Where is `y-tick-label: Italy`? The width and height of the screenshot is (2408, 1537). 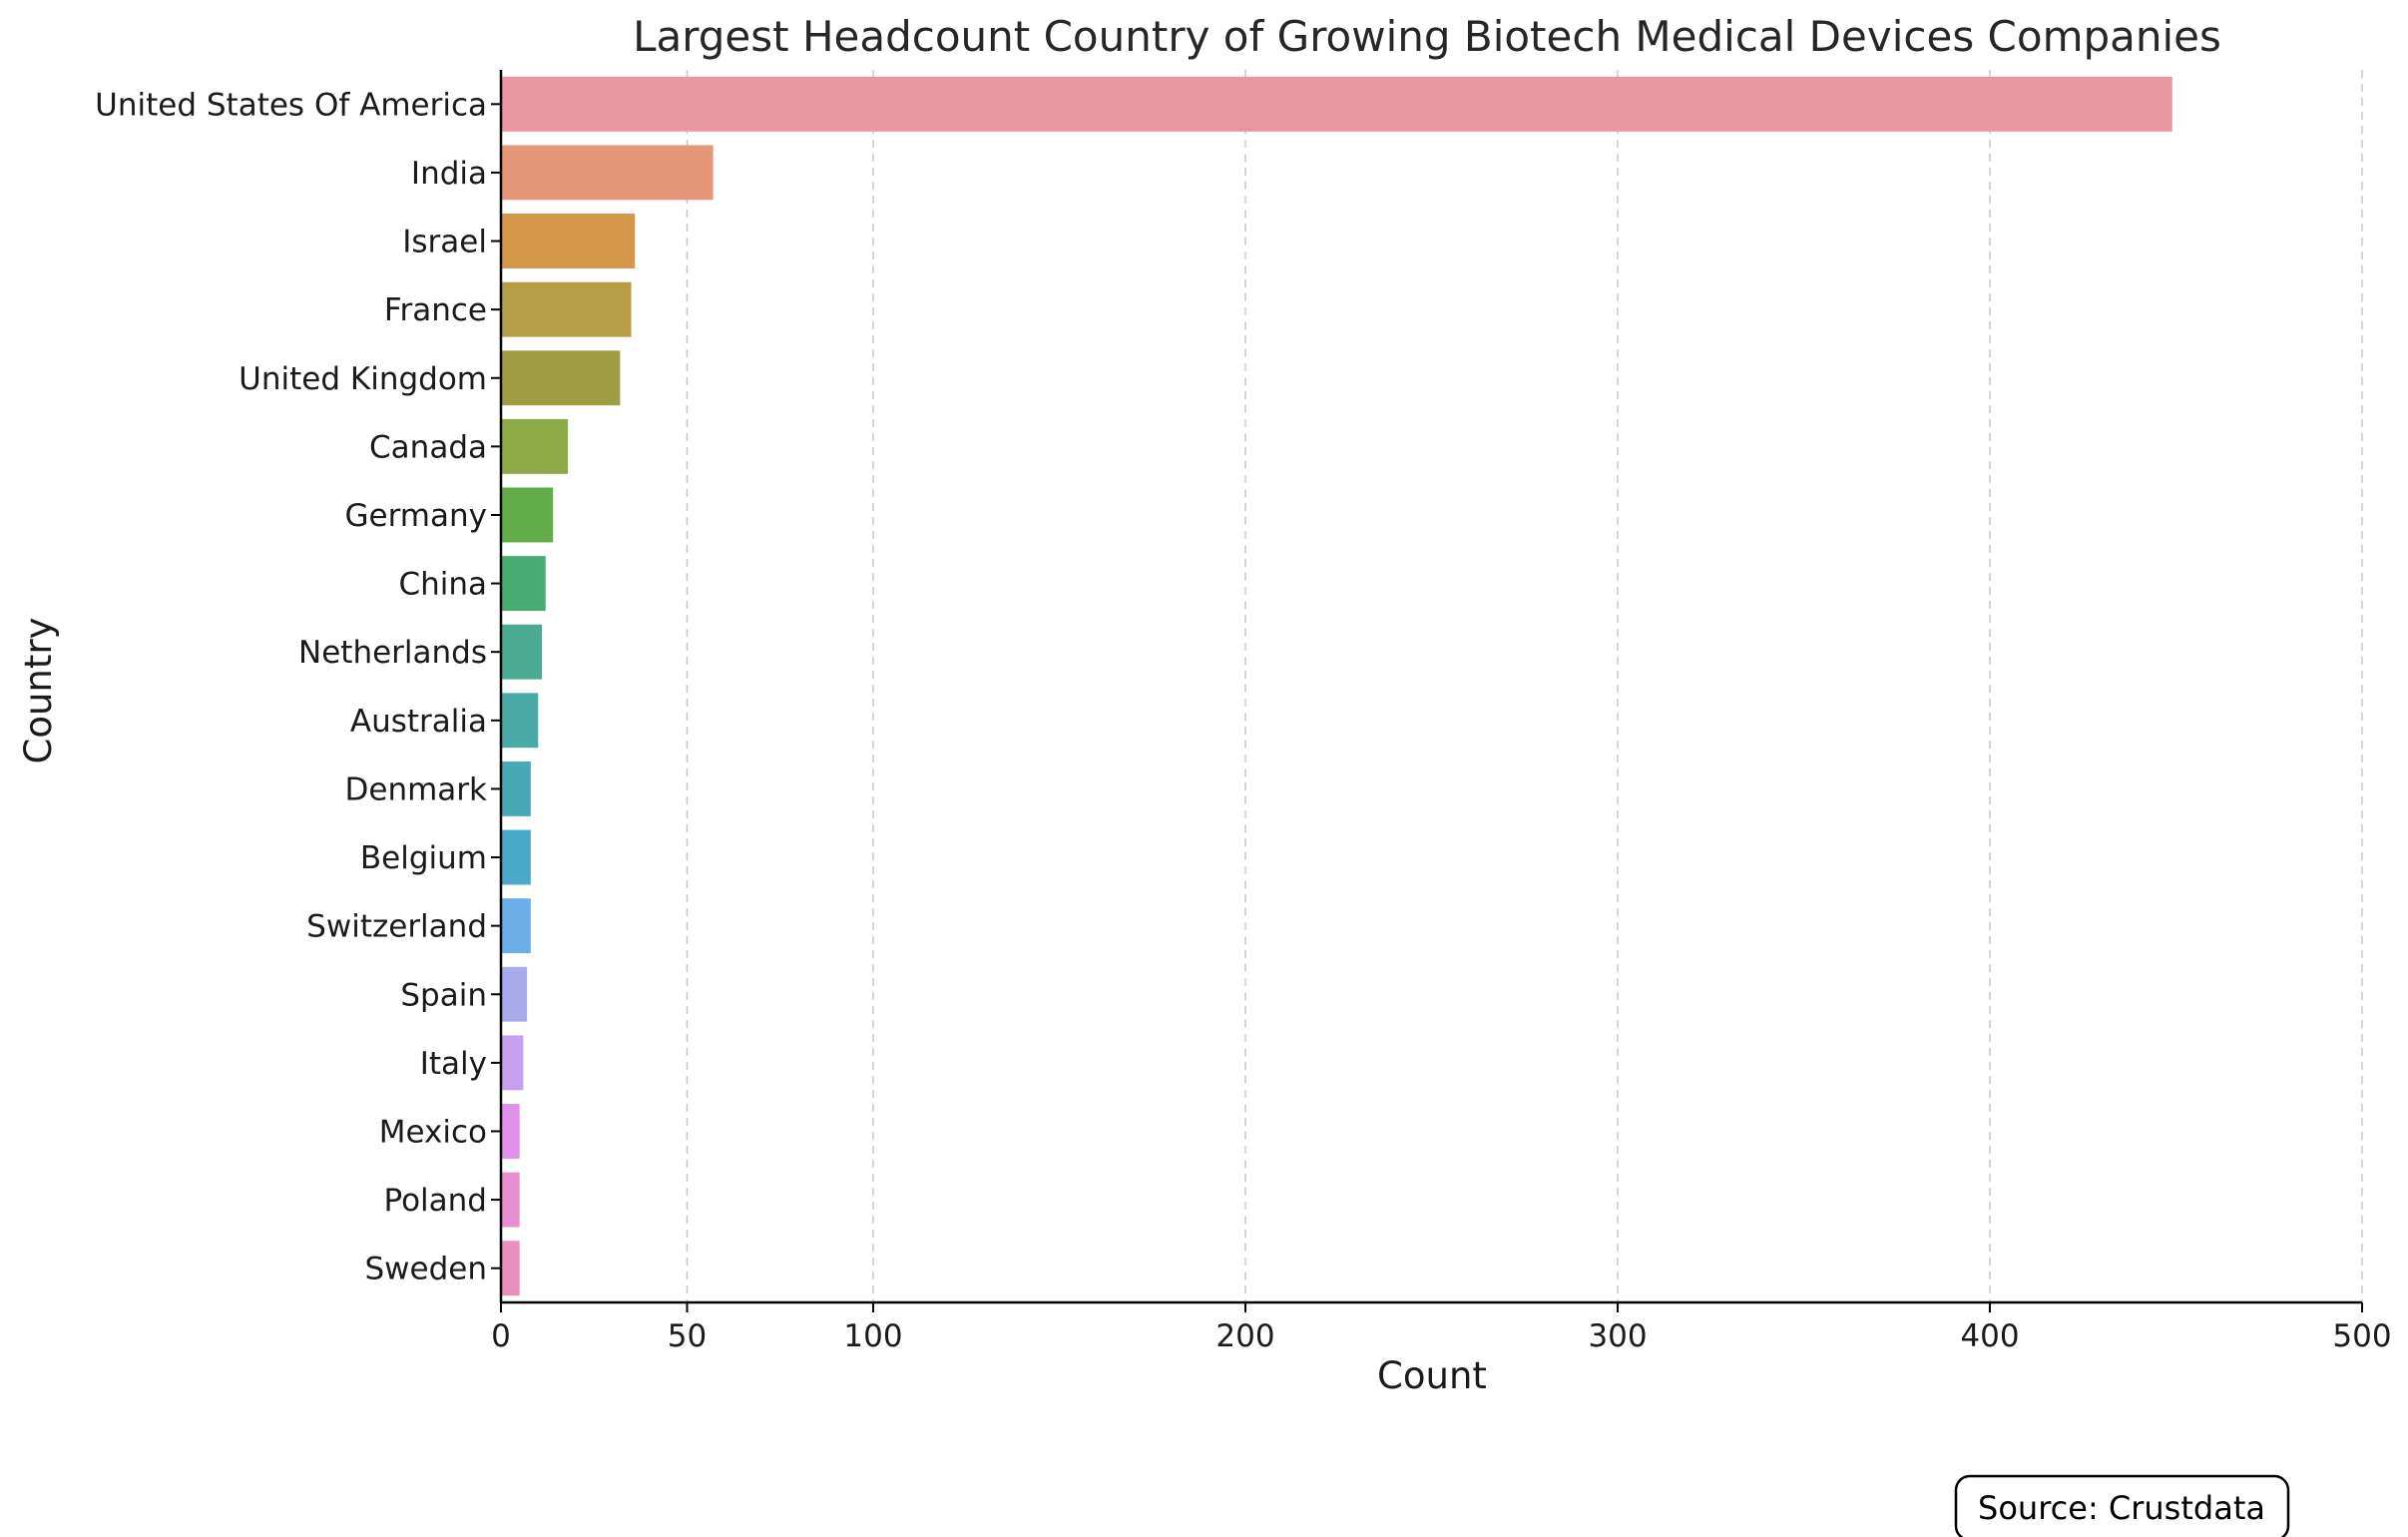
y-tick-label: Italy is located at coordinates (453, 1064).